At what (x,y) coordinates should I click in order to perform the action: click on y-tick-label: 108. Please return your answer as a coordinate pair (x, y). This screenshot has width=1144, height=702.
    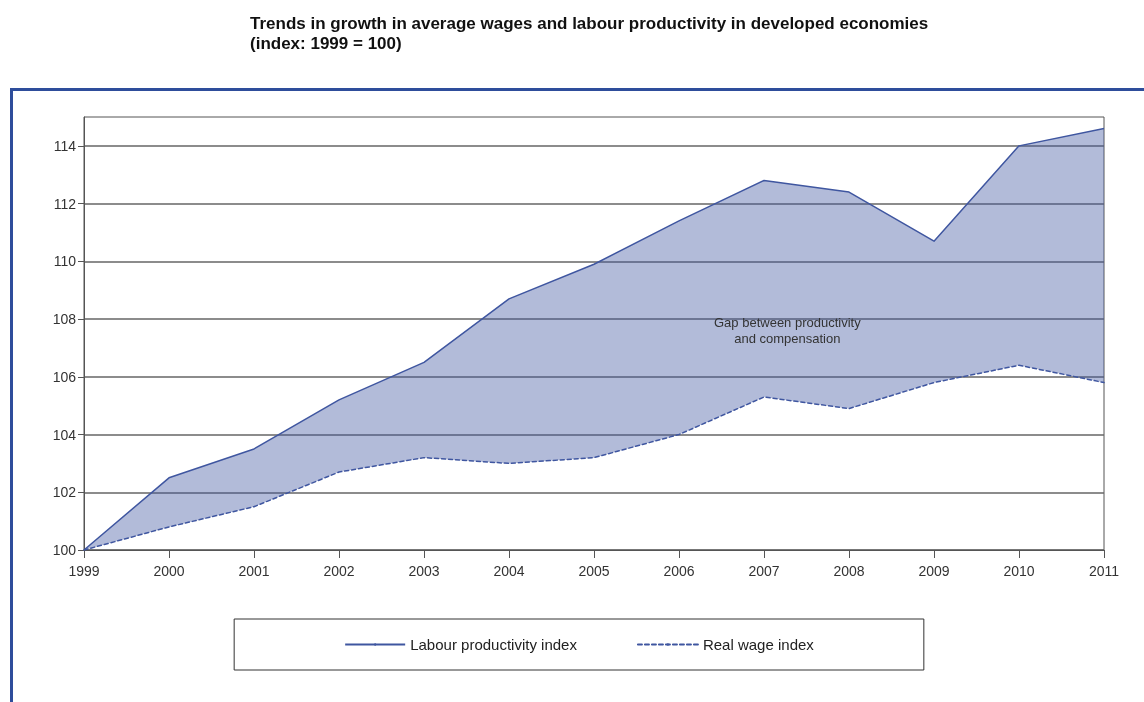
    Looking at the image, I should click on (64, 319).